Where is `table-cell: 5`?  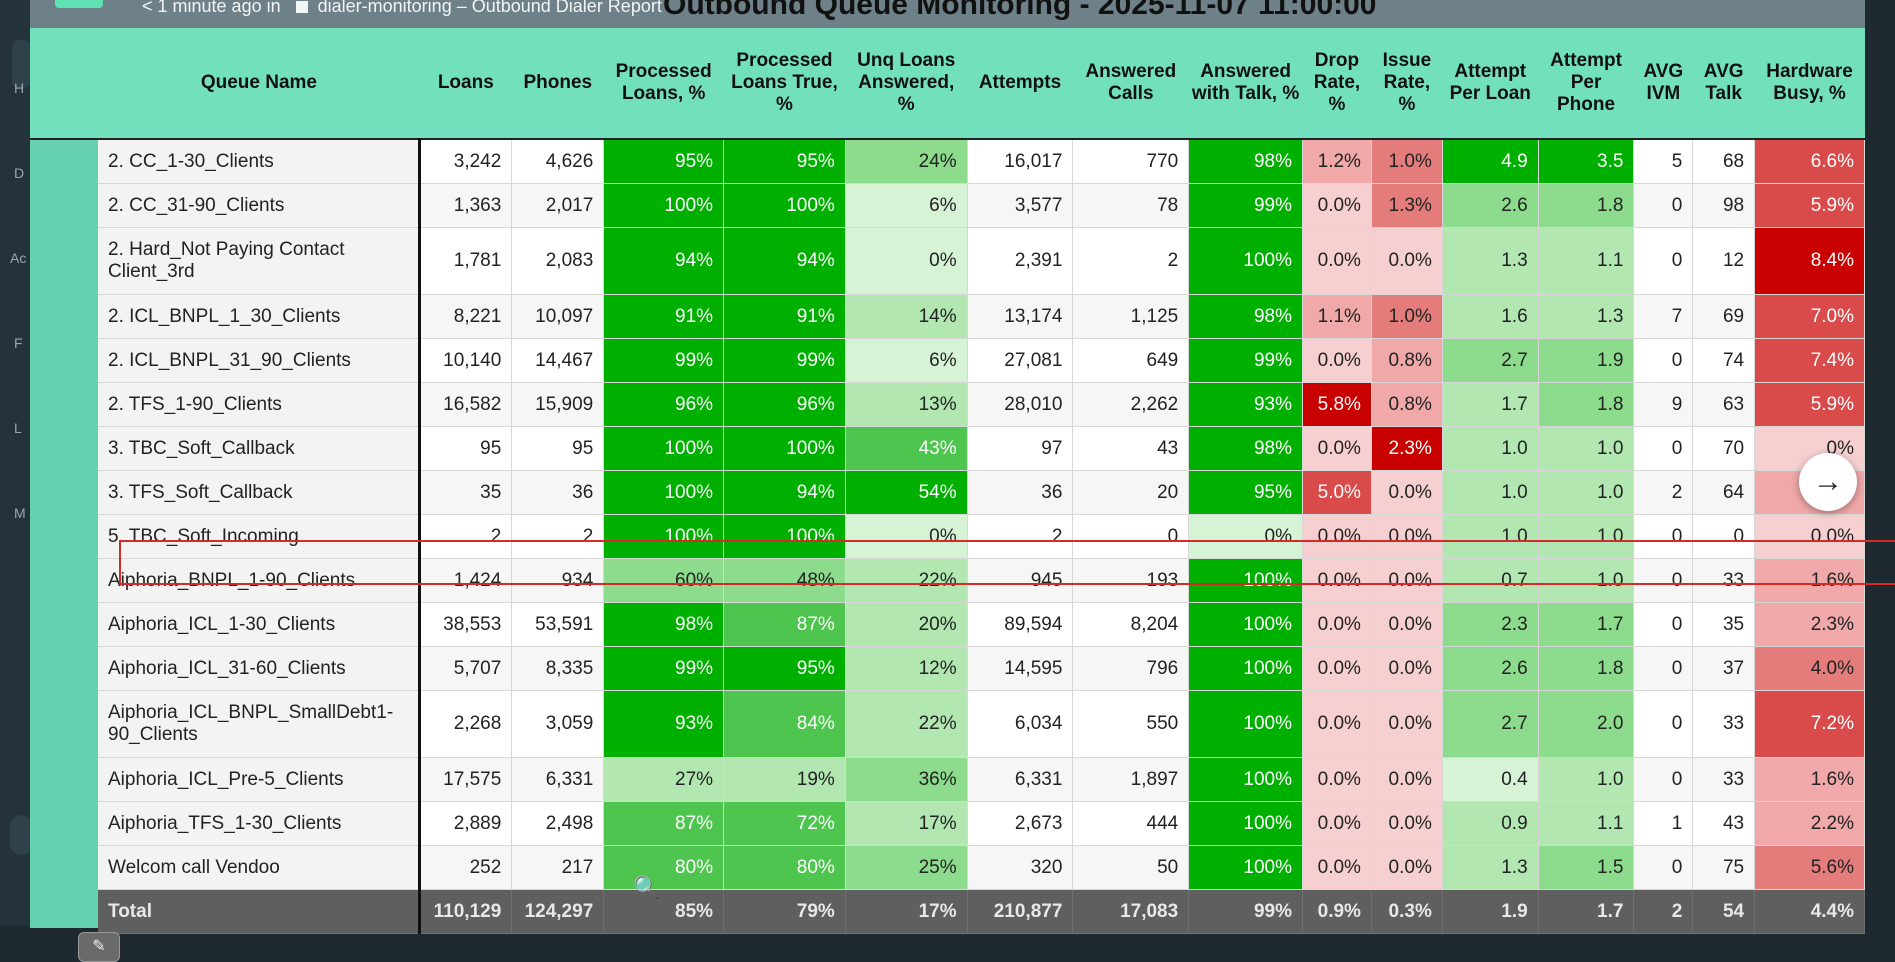 table-cell: 5 is located at coordinates (1663, 161).